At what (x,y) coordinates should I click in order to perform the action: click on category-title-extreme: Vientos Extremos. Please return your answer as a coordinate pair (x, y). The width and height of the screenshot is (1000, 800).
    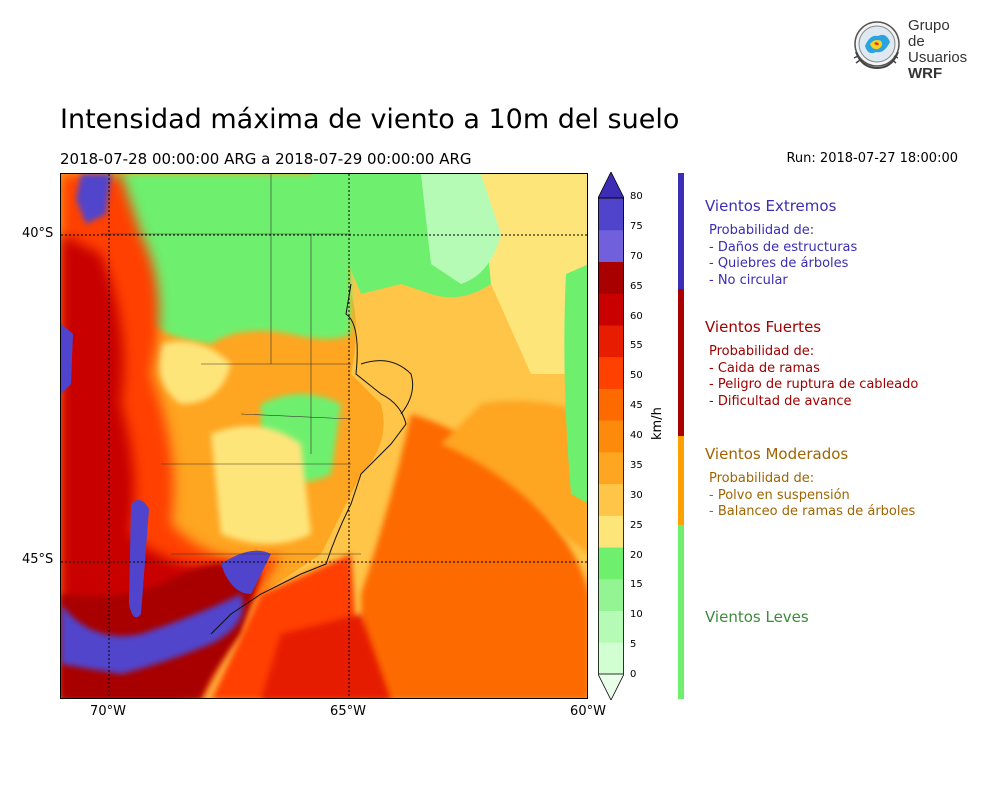
    Looking at the image, I should click on (771, 206).